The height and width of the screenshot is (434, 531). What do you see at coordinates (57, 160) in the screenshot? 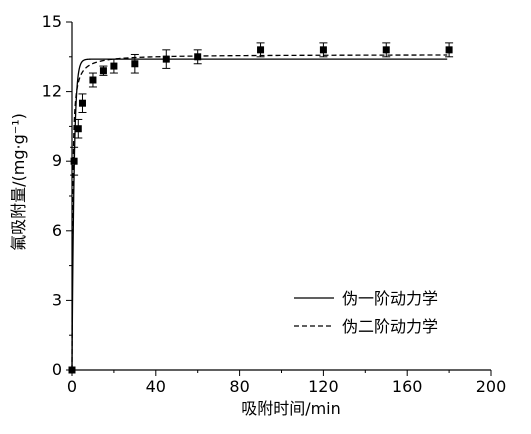
I see `y-tick-label: 9` at bounding box center [57, 160].